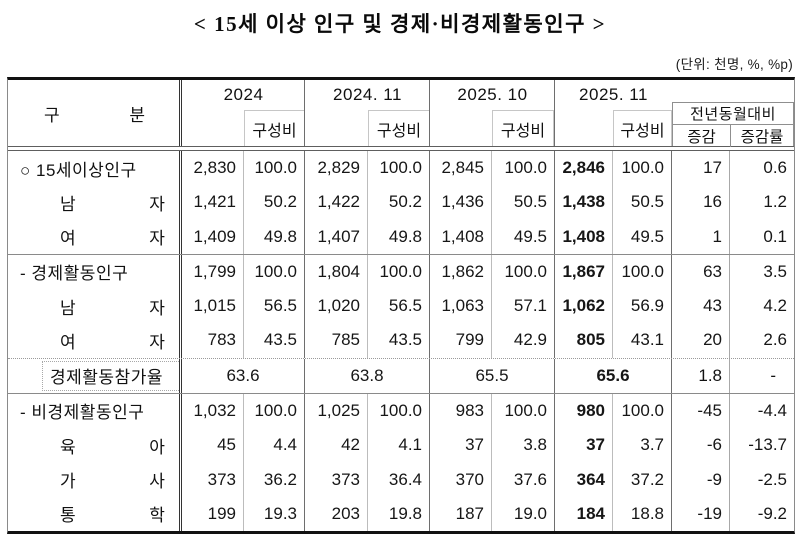 The height and width of the screenshot is (557, 800). What do you see at coordinates (584, 168) in the screenshot?
I see `cell: 2,846` at bounding box center [584, 168].